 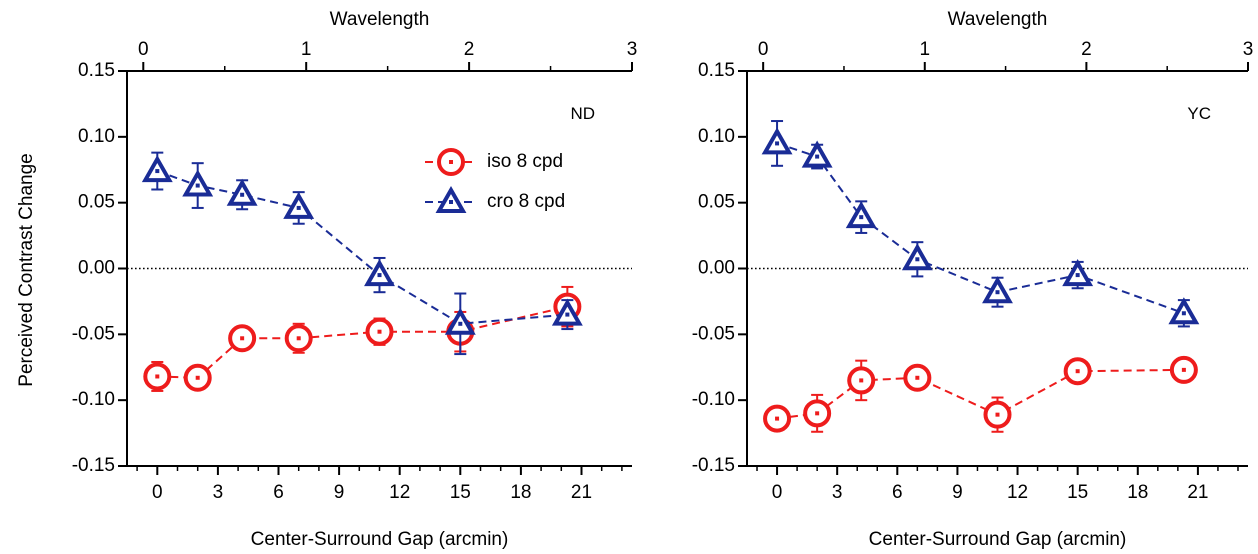 I want to click on y-axis-label: Perceived Contrast Change, so click(x=26, y=269).